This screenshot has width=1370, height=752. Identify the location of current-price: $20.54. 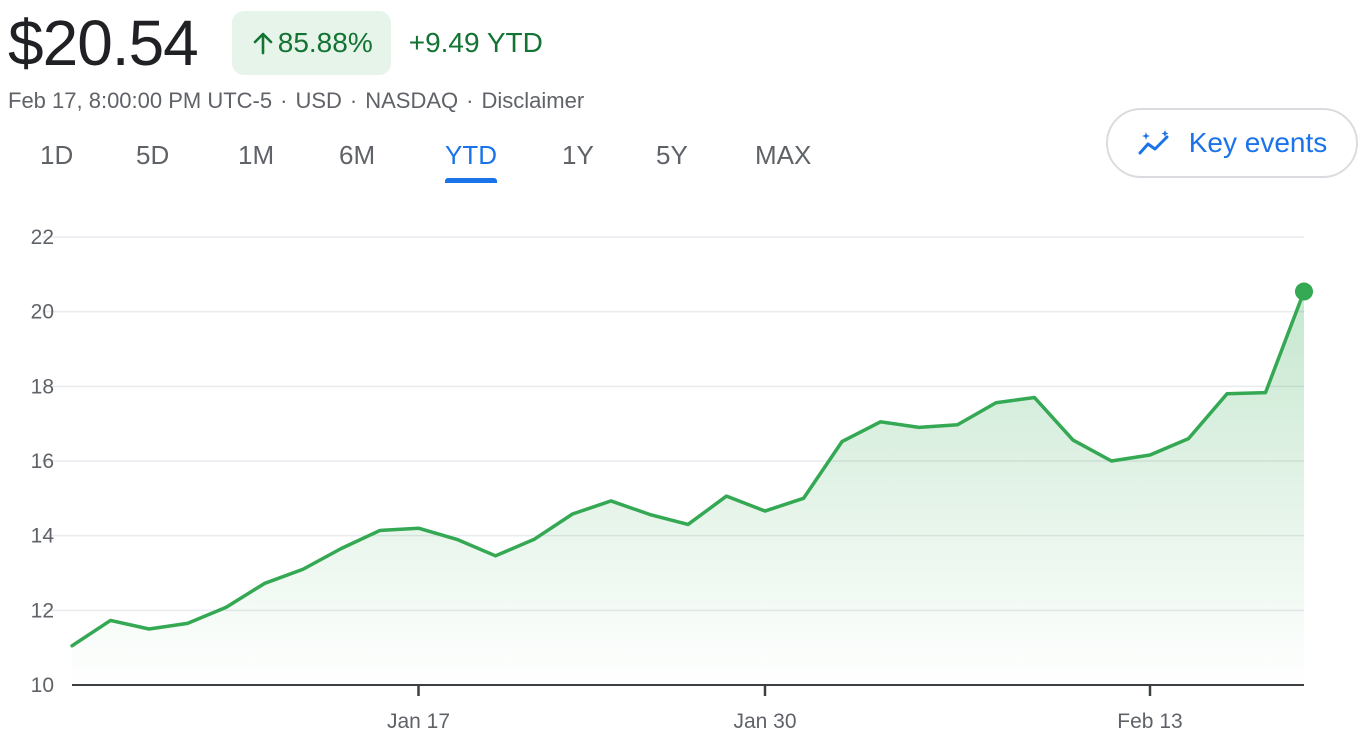
(103, 43).